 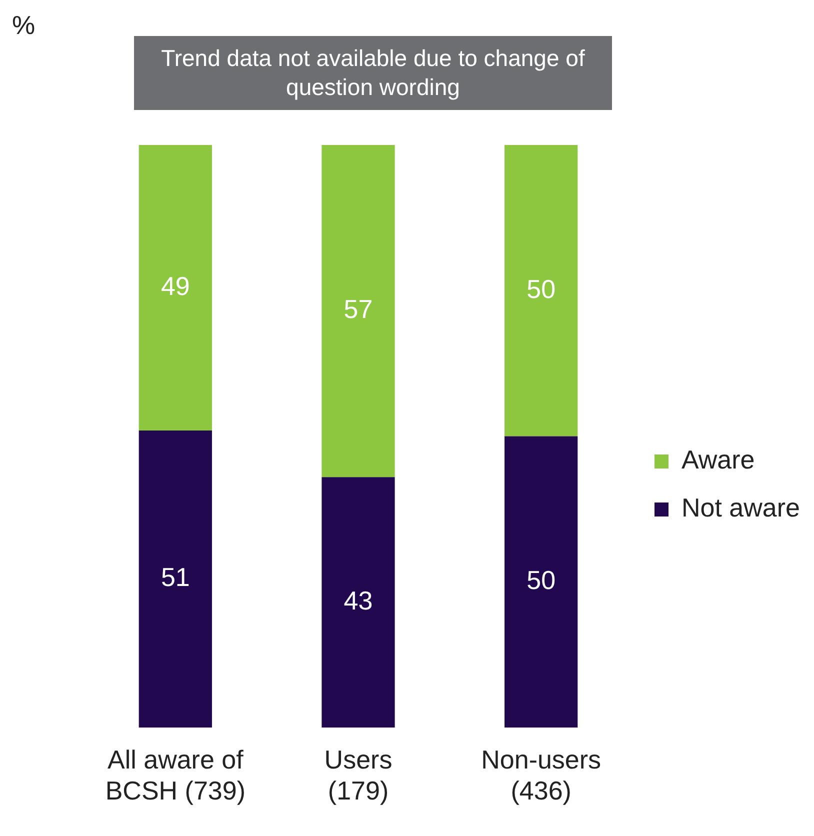 I want to click on text: Trend data not available due to change of question wording, so click(x=373, y=73).